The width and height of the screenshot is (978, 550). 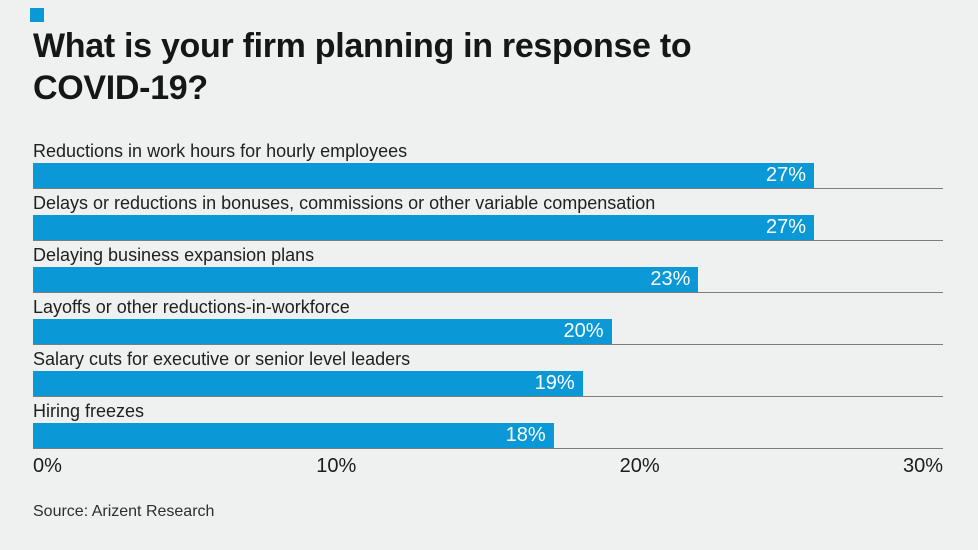 I want to click on source-note: Source: Arizent Research, so click(x=124, y=511).